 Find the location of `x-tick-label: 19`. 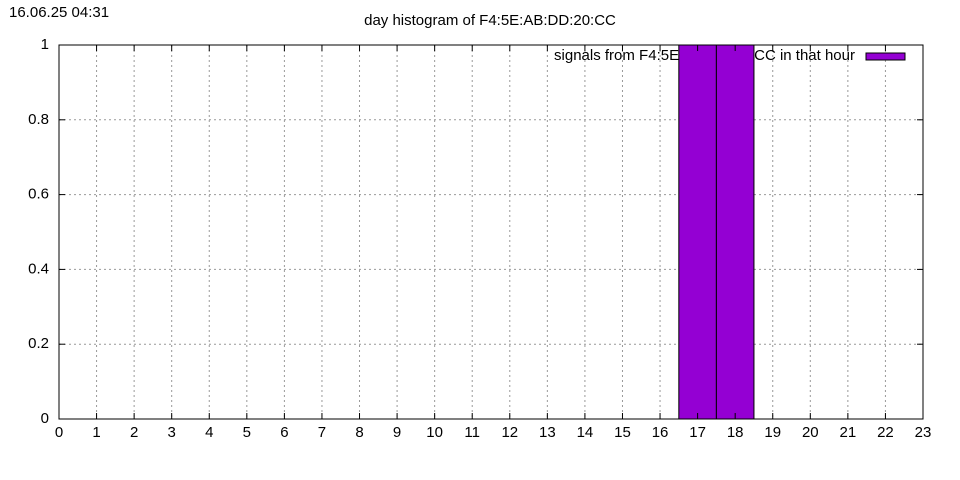

x-tick-label: 19 is located at coordinates (772, 432).